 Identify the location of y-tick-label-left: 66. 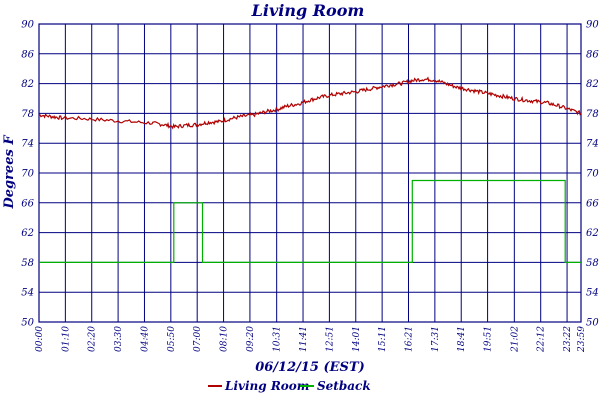
(27, 203).